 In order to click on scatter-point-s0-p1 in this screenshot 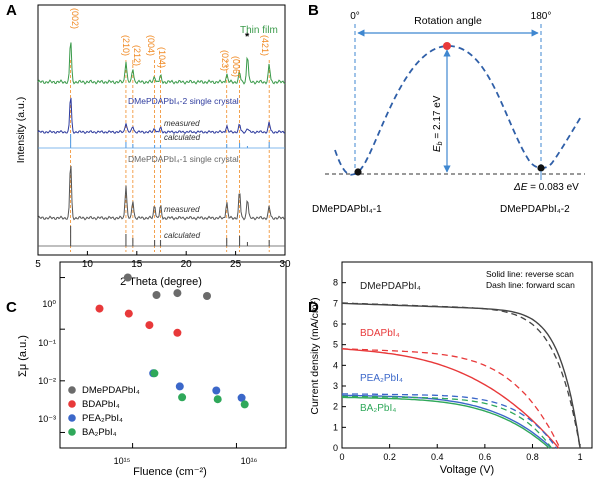, I will do `click(156, 295)`.